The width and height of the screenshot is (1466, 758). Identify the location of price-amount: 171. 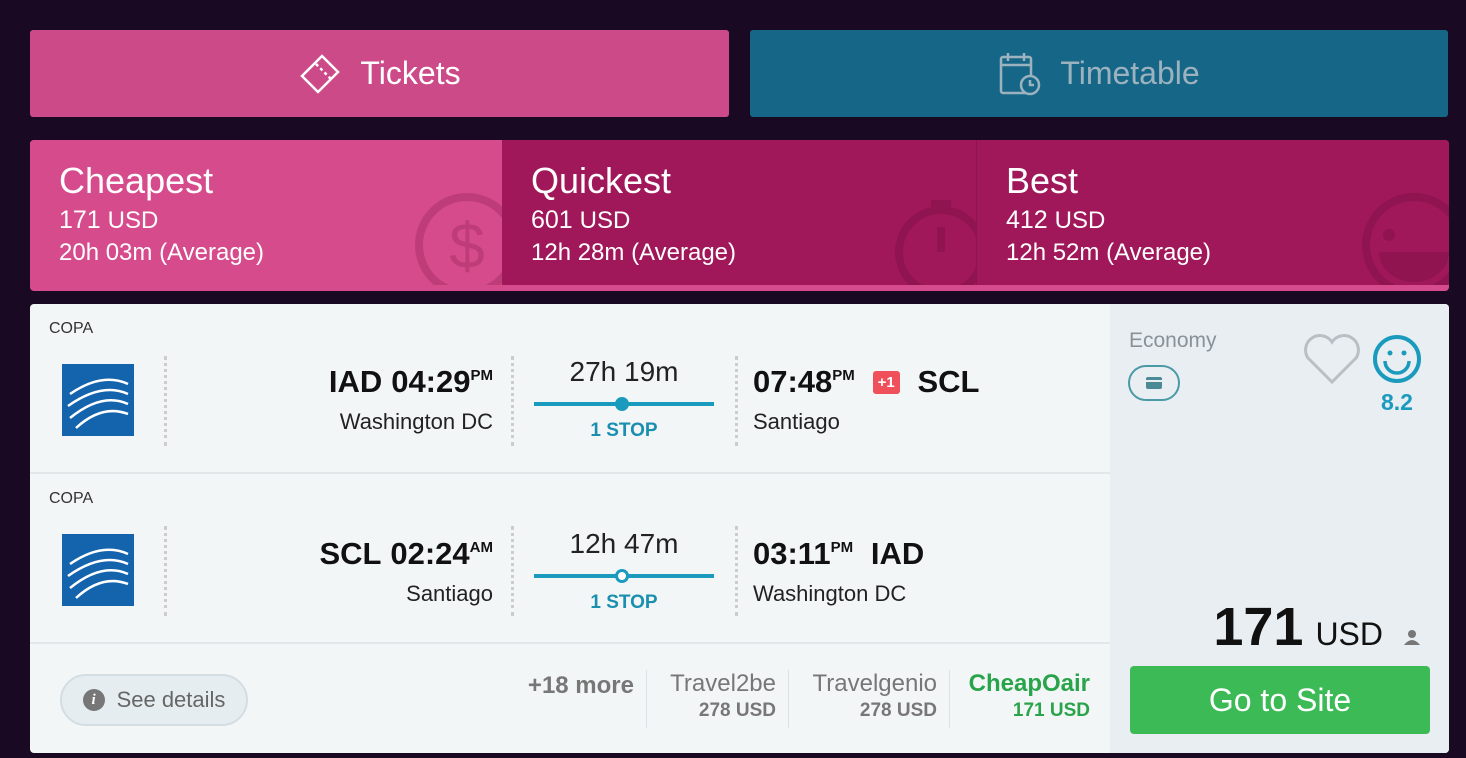
(1258, 627).